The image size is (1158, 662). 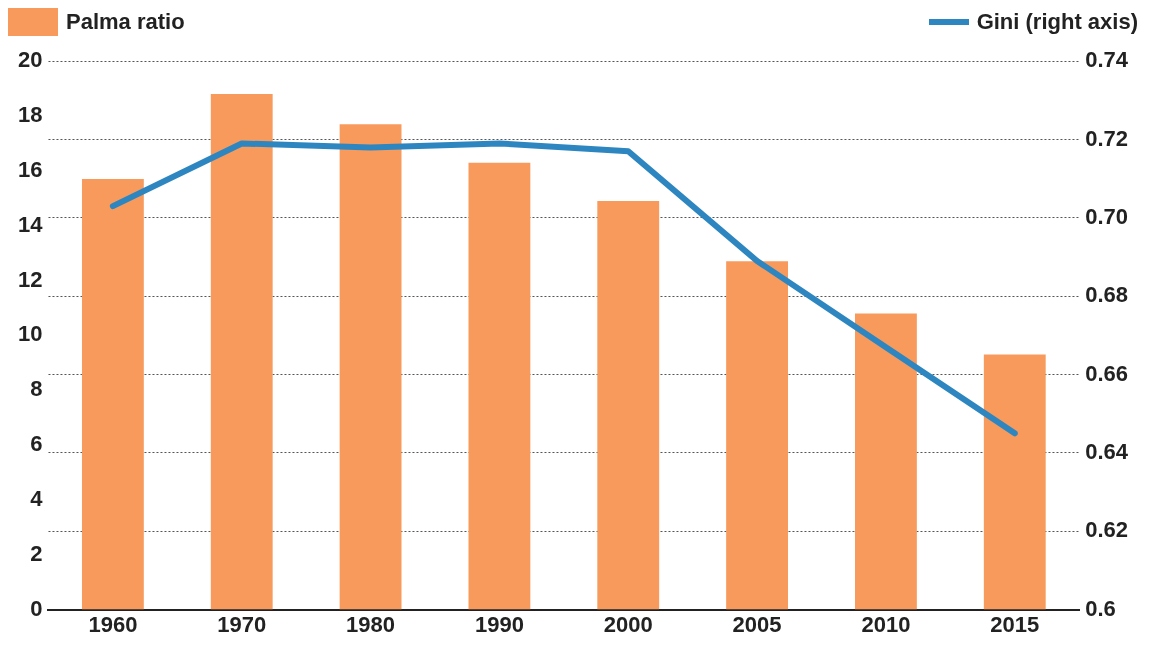 What do you see at coordinates (1107, 295) in the screenshot?
I see `y2-tick-label: 0.68` at bounding box center [1107, 295].